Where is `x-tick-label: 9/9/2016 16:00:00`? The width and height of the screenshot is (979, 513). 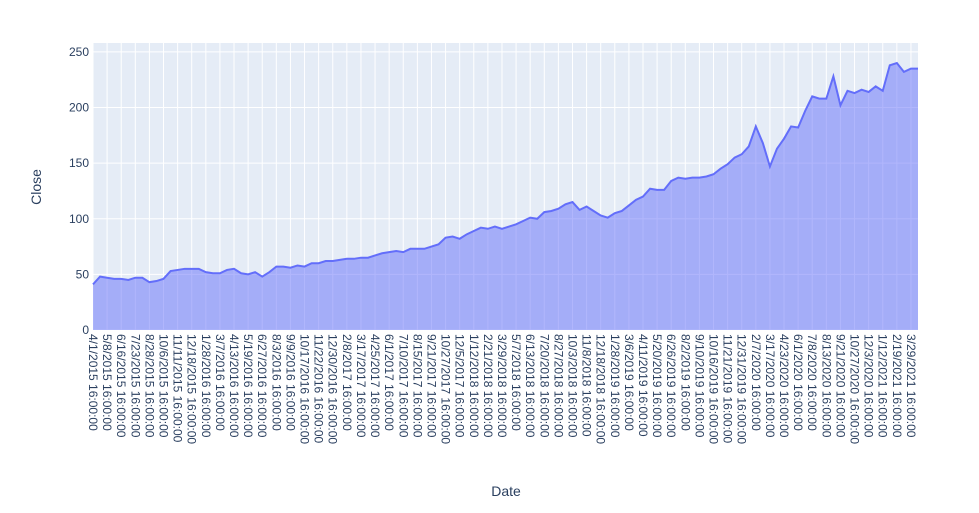
x-tick-label: 9/9/2016 16:00:00 is located at coordinates (290, 382).